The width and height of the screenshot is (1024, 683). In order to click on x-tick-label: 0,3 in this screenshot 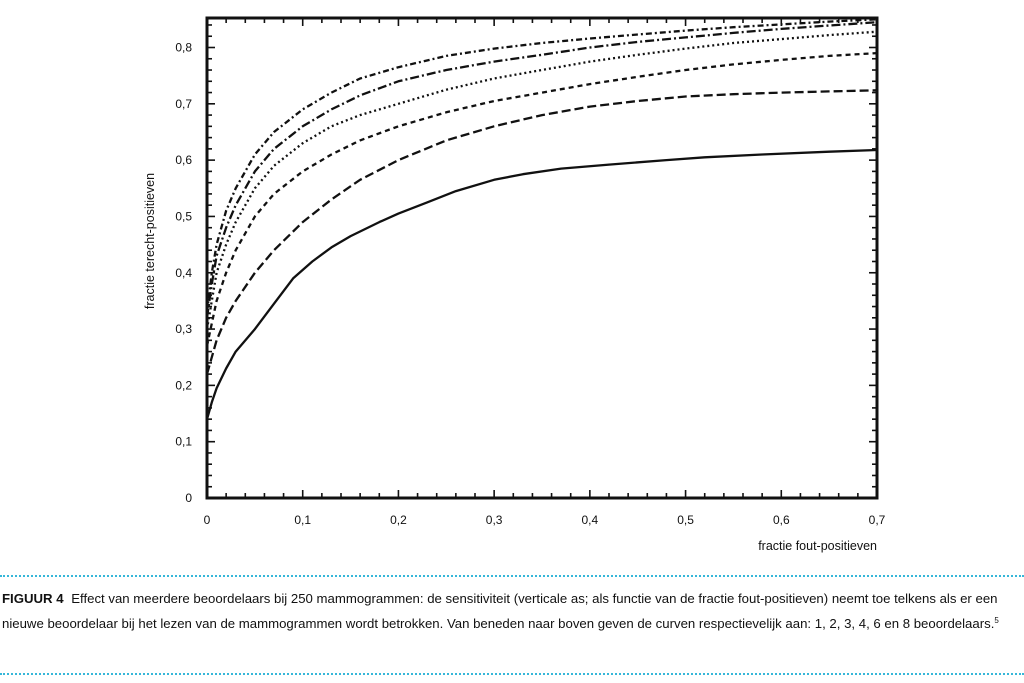, I will do `click(494, 520)`.